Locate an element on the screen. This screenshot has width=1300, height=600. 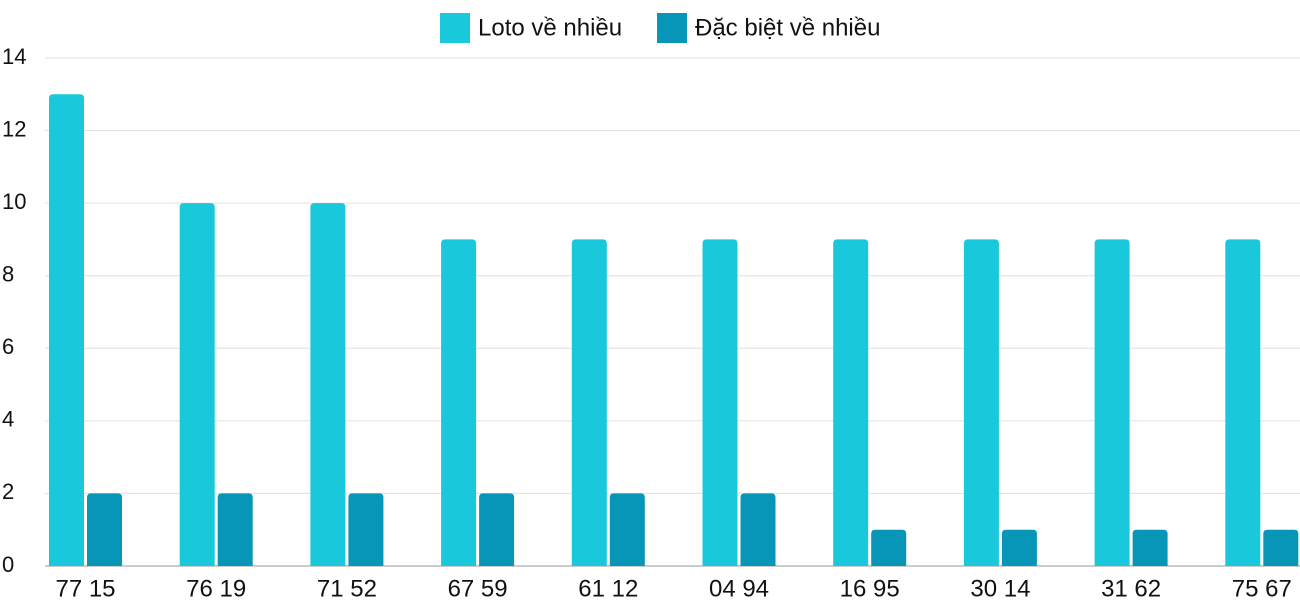
x-tick-label: 30 14 is located at coordinates (1000, 587).